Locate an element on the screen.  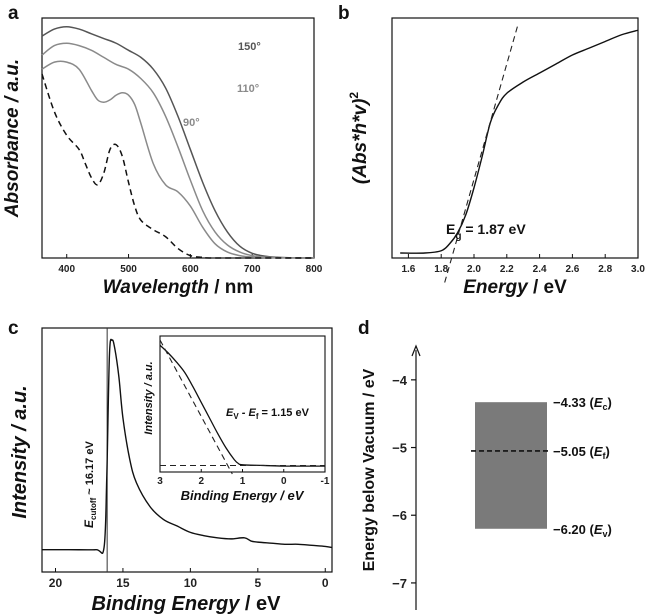
panel-b-ylabel: (Abs*h*v)2 is located at coordinates (359, 138).